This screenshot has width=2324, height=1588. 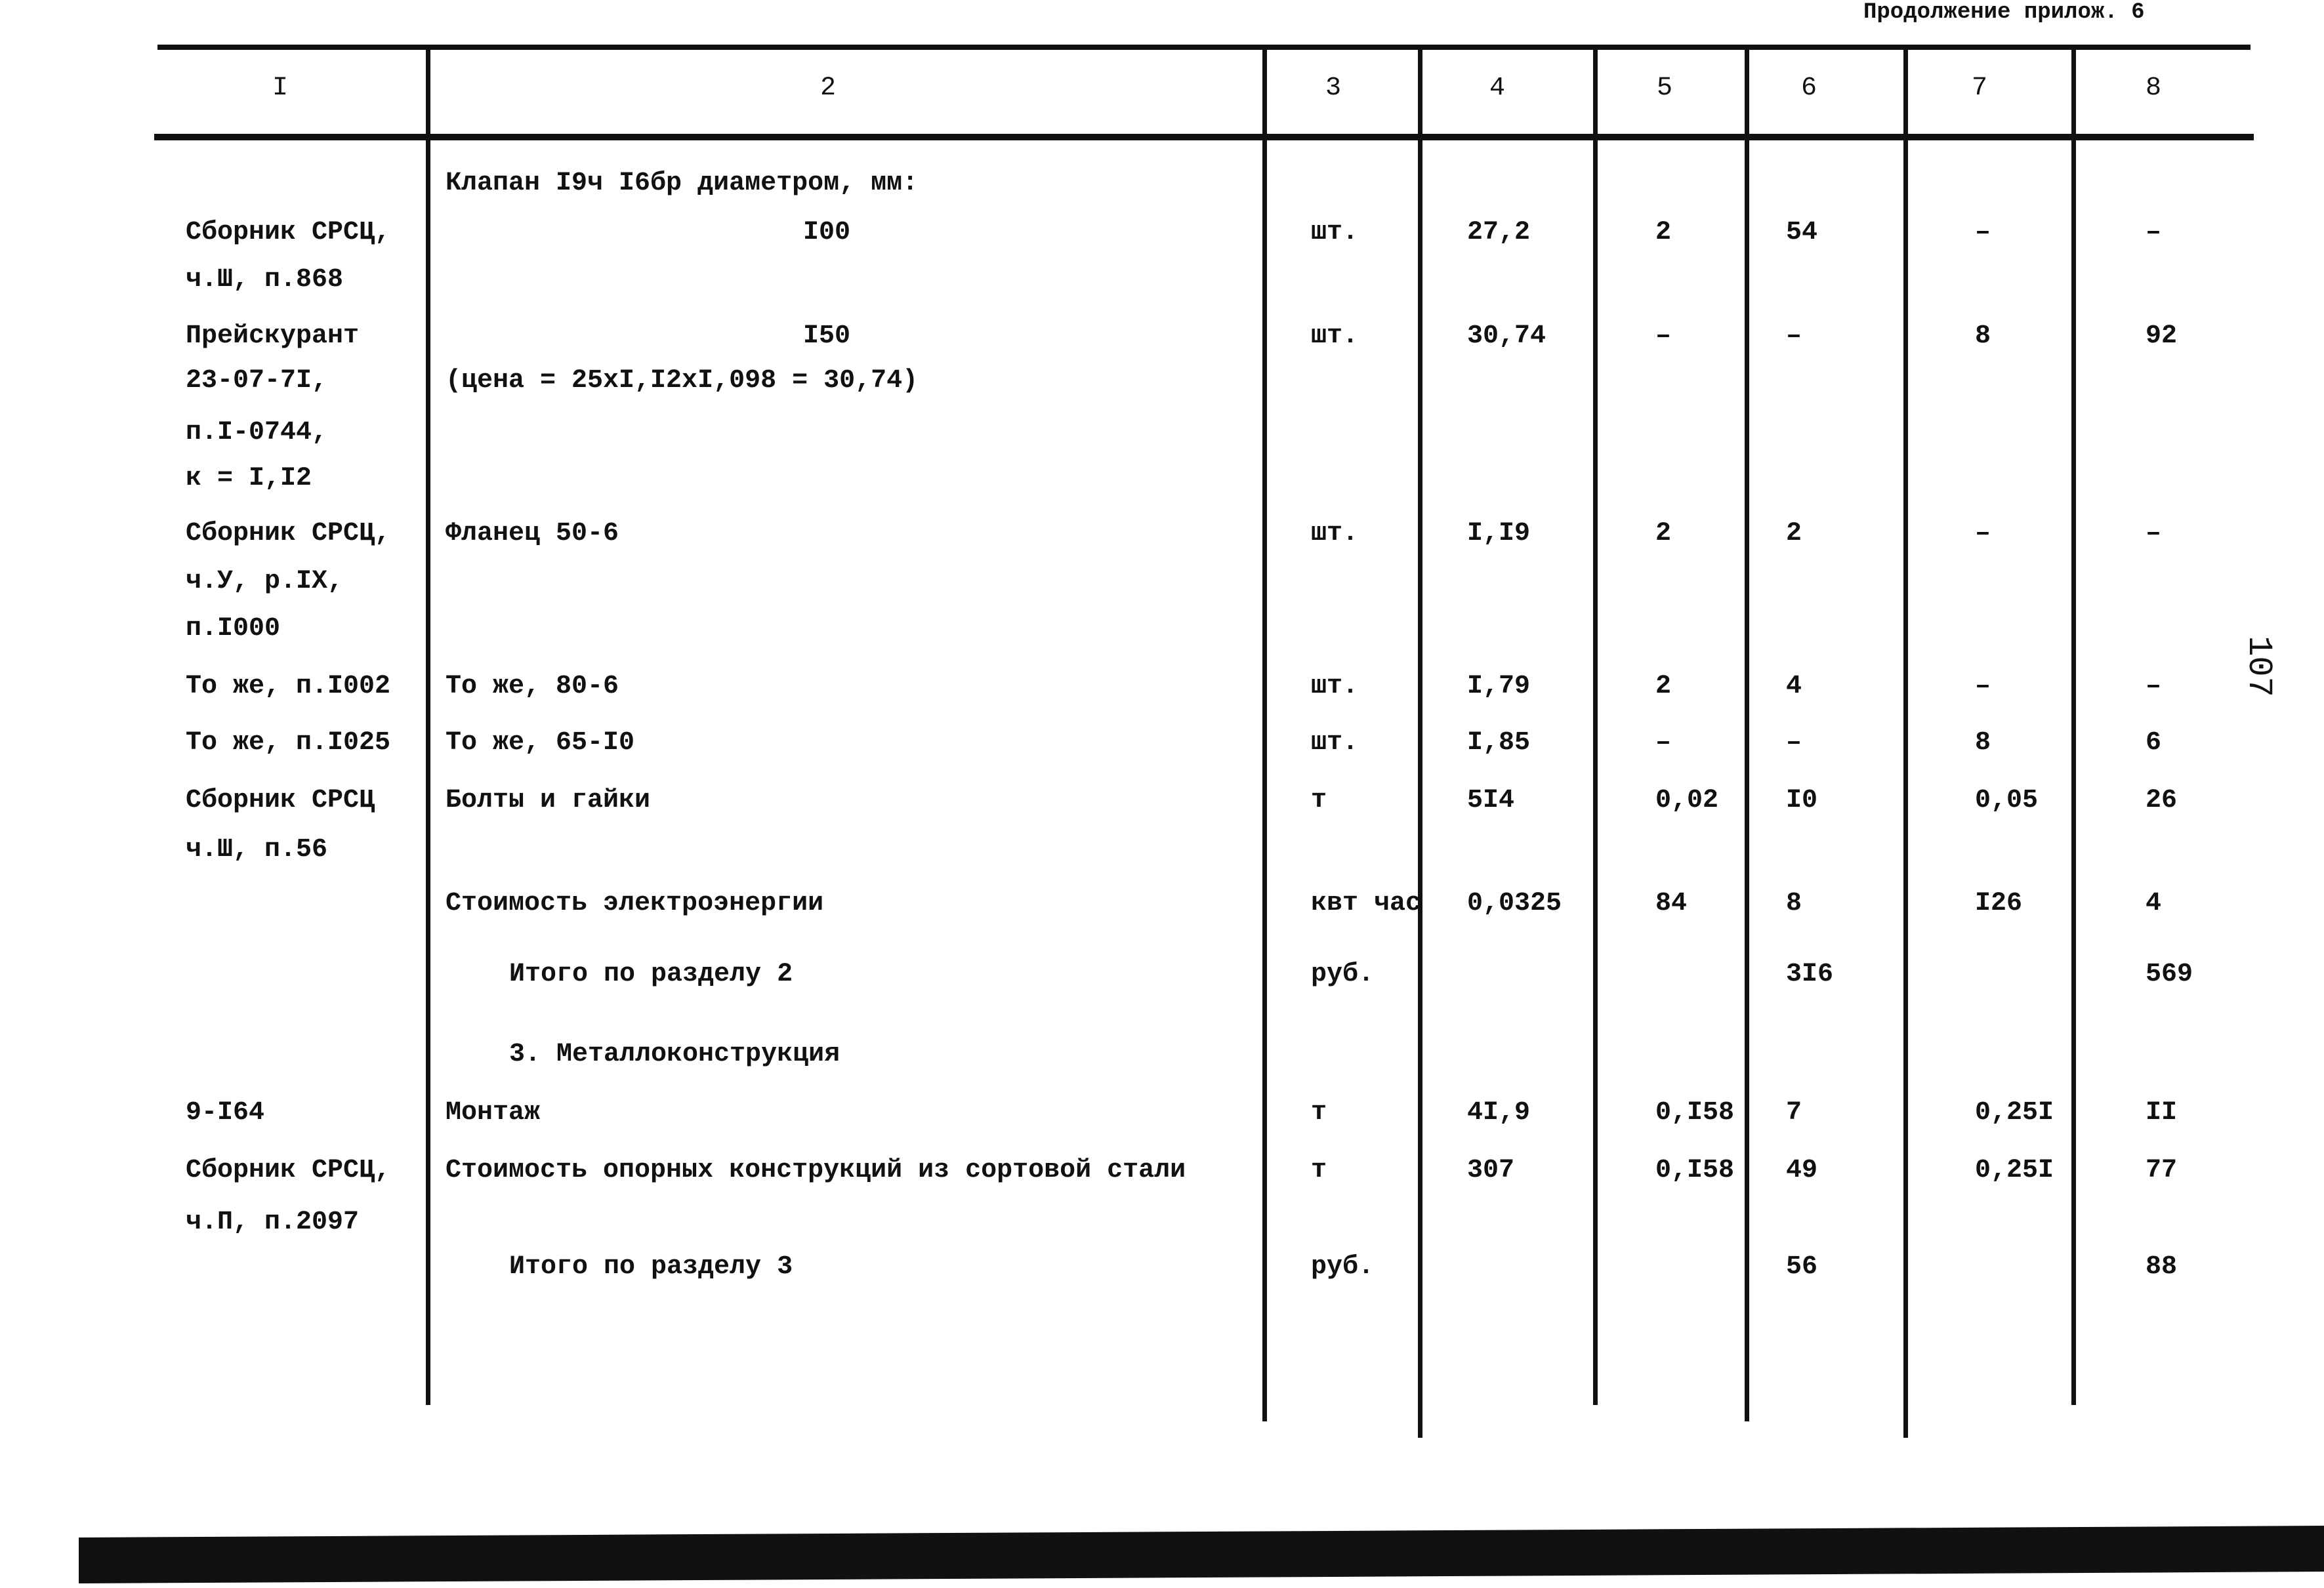 I want to click on item-name: То же, 65-I0, so click(x=540, y=743).